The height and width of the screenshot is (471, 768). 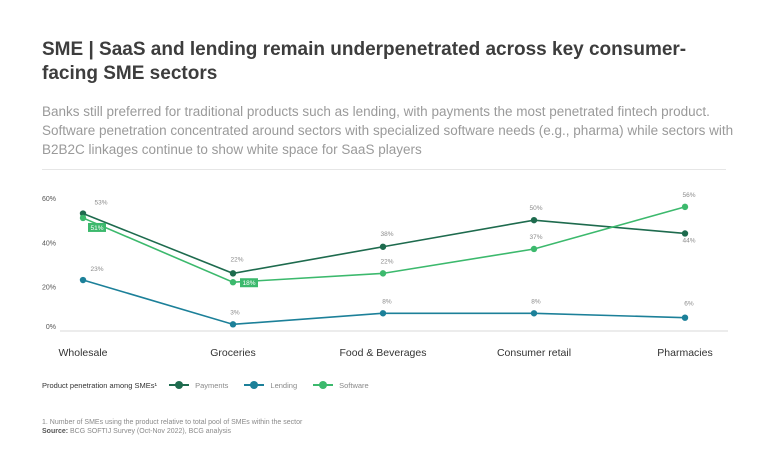 I want to click on y-tick-label: 20%, so click(x=49, y=288).